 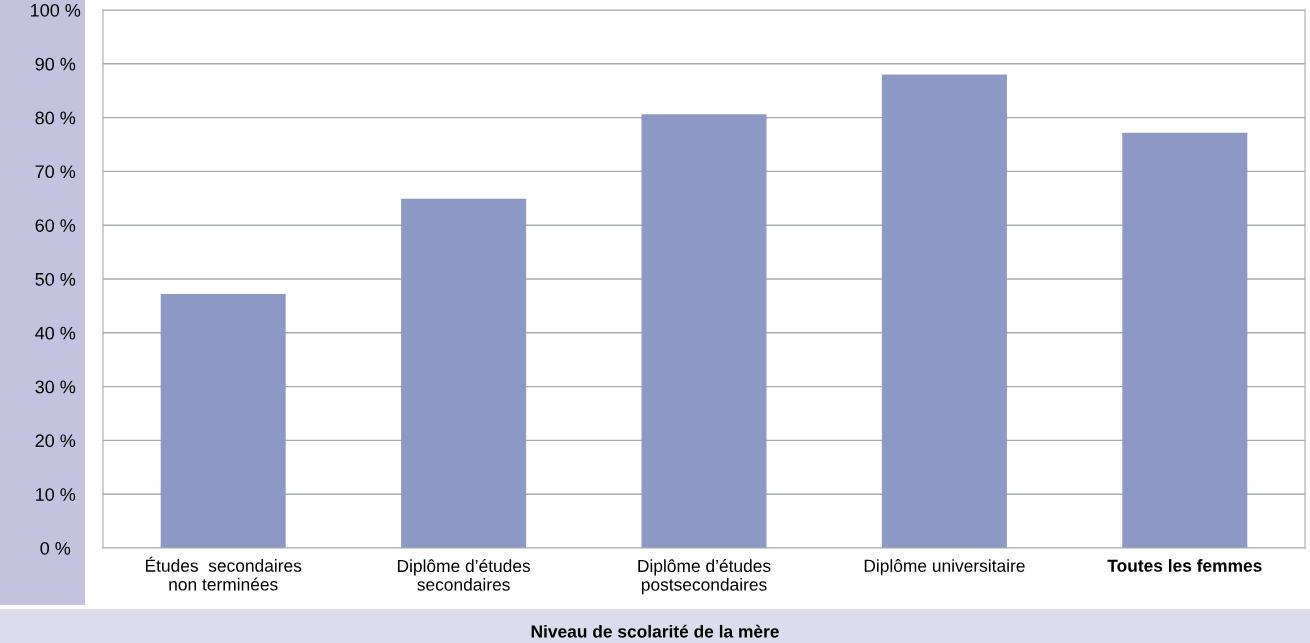 I want to click on y-tick-label: 60 %, so click(x=55, y=225).